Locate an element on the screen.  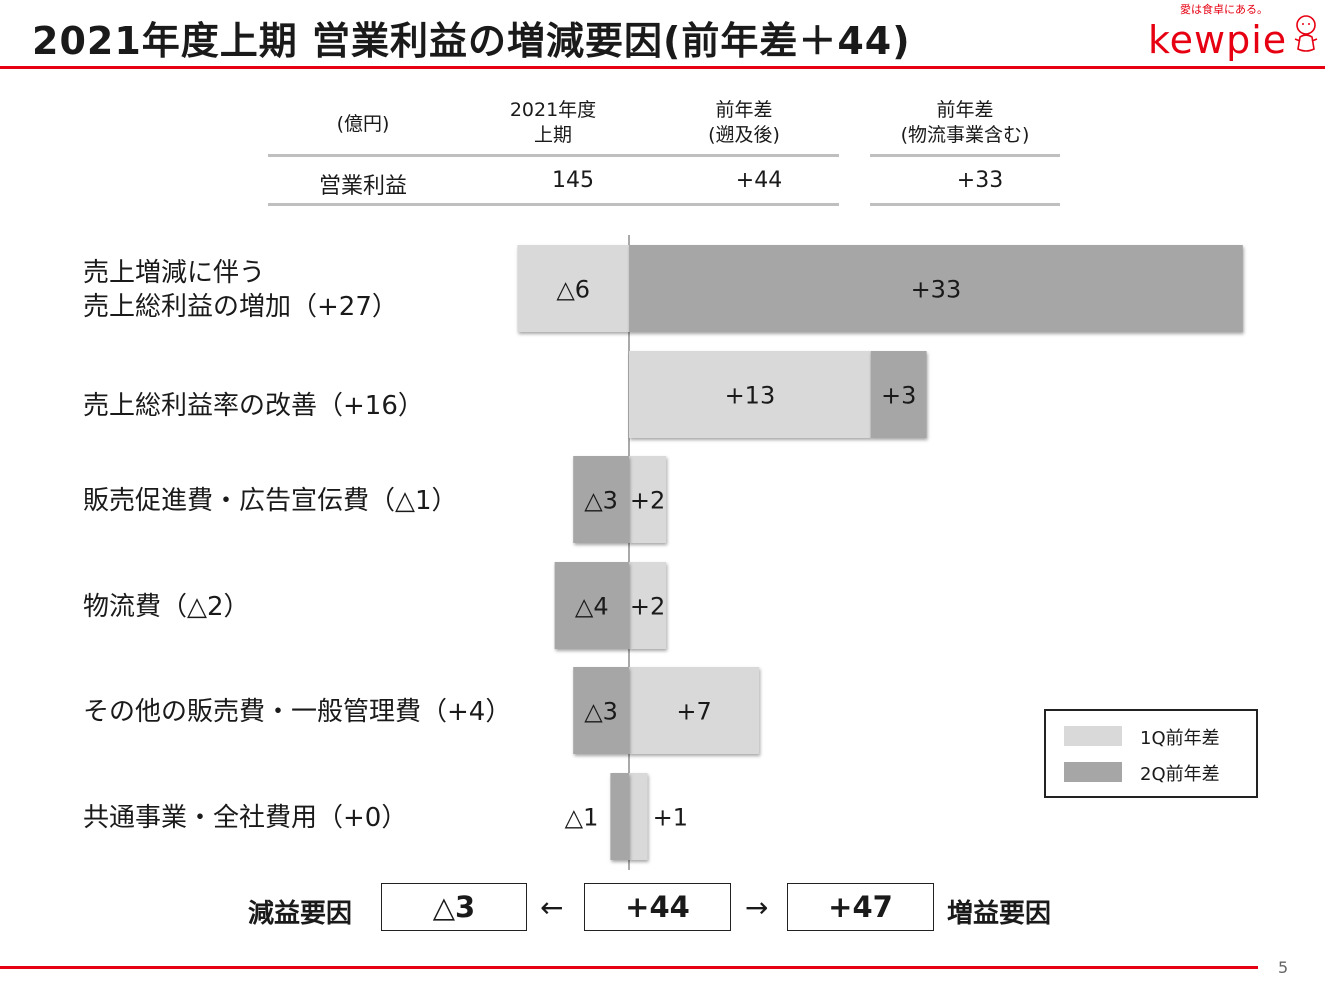
data-label-2q-row-0: +33 is located at coordinates (936, 290).